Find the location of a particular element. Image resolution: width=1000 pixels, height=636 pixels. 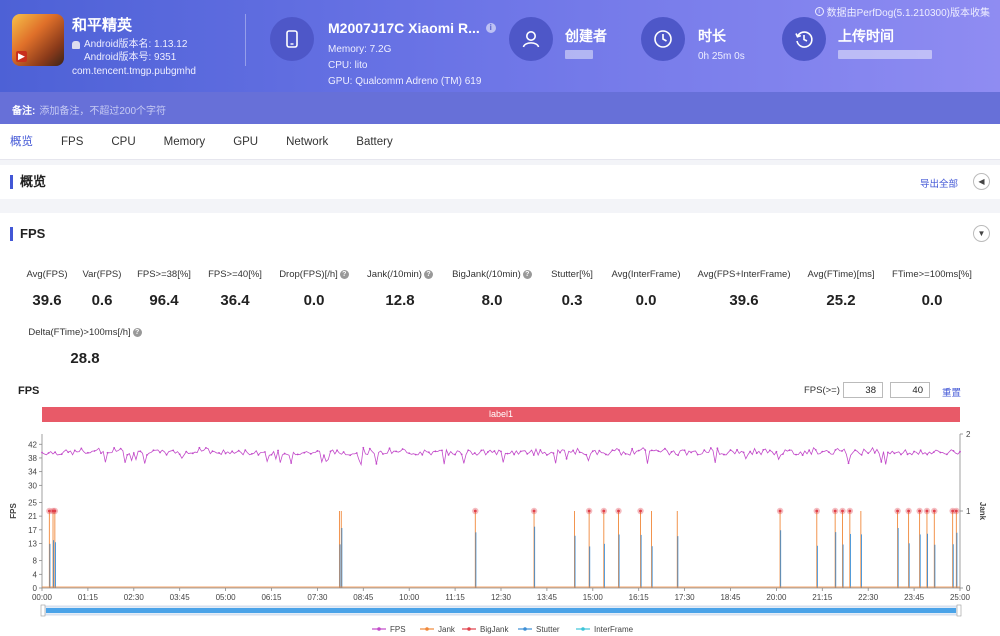

x-tick-label: 21:15 is located at coordinates (822, 597).